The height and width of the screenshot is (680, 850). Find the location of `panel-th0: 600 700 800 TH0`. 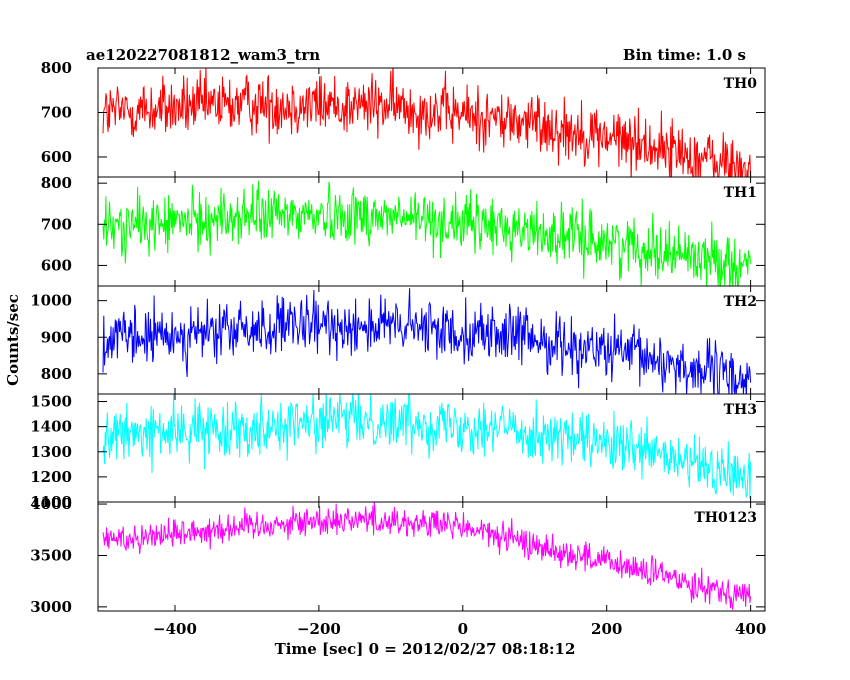

panel-th0: 600 700 800 TH0 is located at coordinates (403, 118).